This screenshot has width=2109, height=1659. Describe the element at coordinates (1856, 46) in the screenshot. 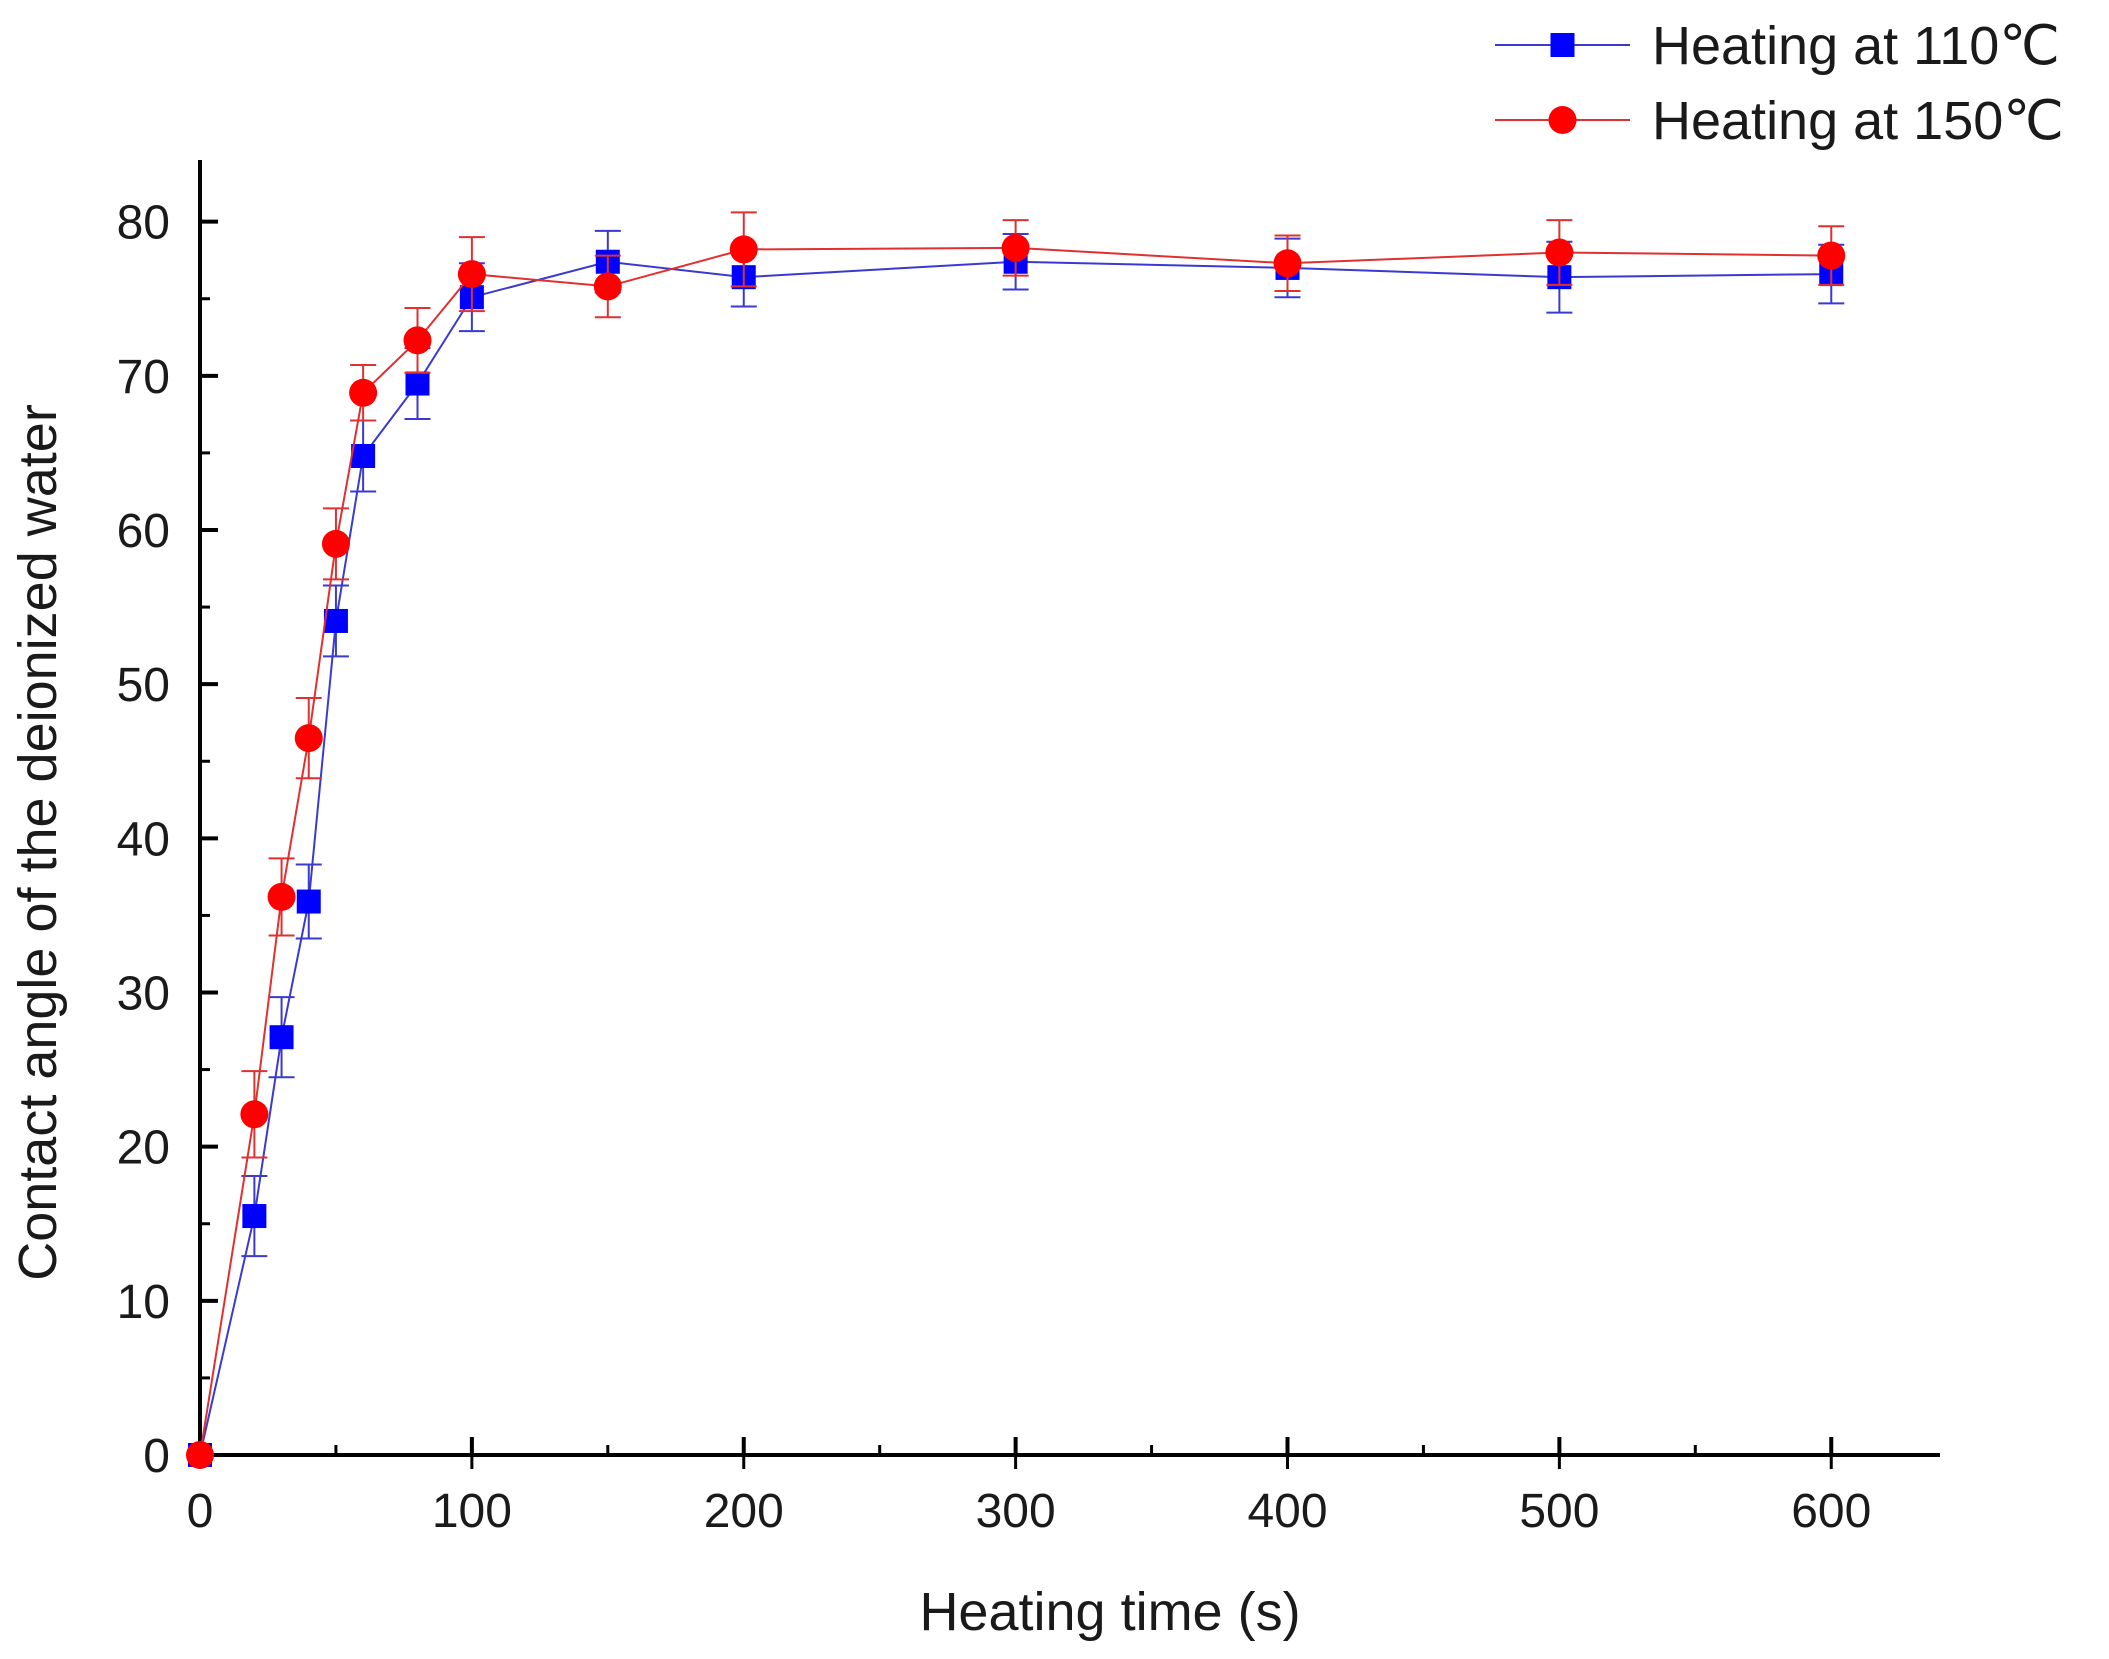

I see `legend-label: Heating at 110℃` at that location.